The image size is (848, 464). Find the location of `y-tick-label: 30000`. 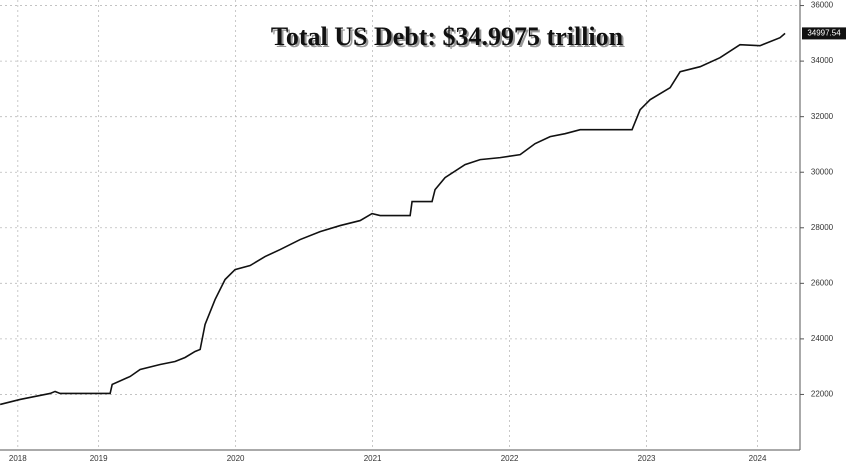

y-tick-label: 30000 is located at coordinates (822, 171).